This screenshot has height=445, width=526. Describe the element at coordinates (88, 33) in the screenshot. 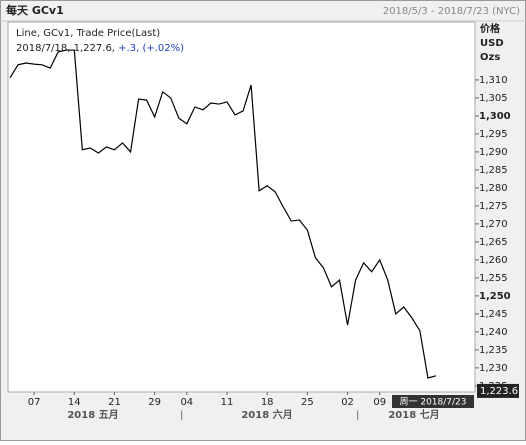

I see `legend-text: Line, GCv1, Trade Price(Last)` at that location.